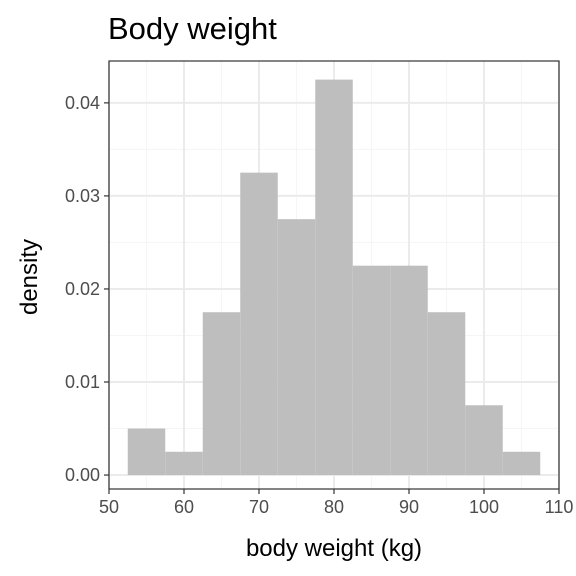 This screenshot has height=576, width=576. Describe the element at coordinates (82, 289) in the screenshot. I see `y-tick-label: 0.02` at that location.